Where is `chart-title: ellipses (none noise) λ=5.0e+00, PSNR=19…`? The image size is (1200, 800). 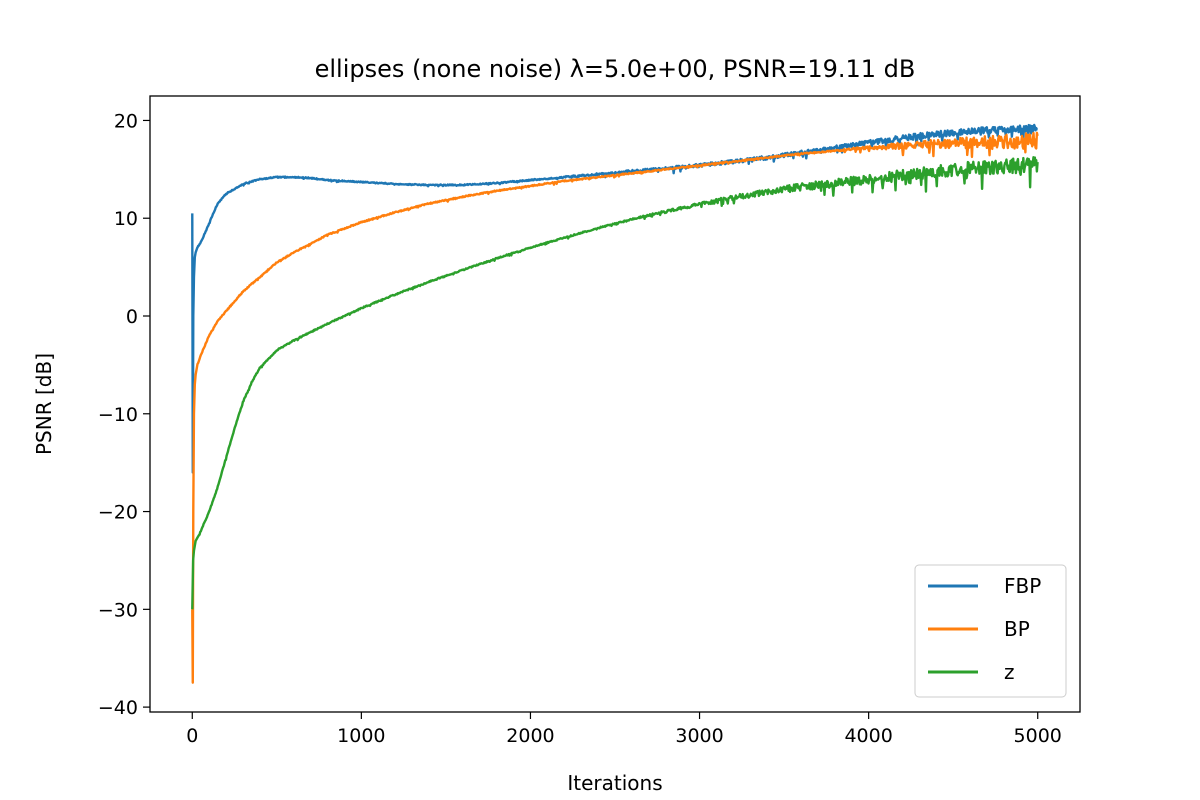 chart-title: ellipses (none noise) λ=5.0e+00, PSNR=19… is located at coordinates (615, 69).